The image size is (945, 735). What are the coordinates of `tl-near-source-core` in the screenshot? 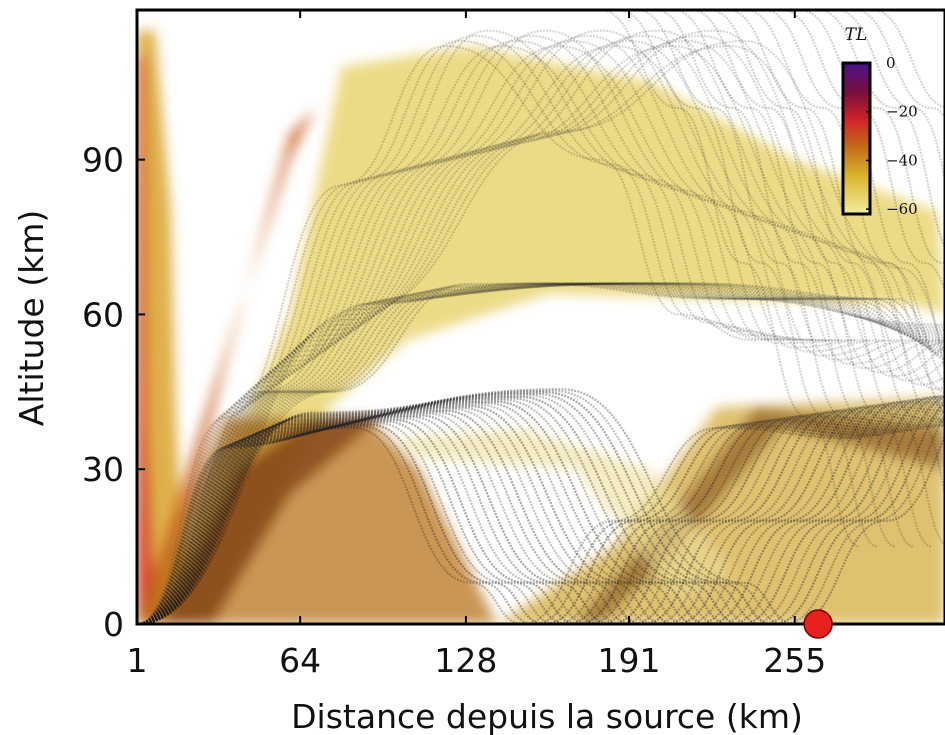 It's located at (146, 340).